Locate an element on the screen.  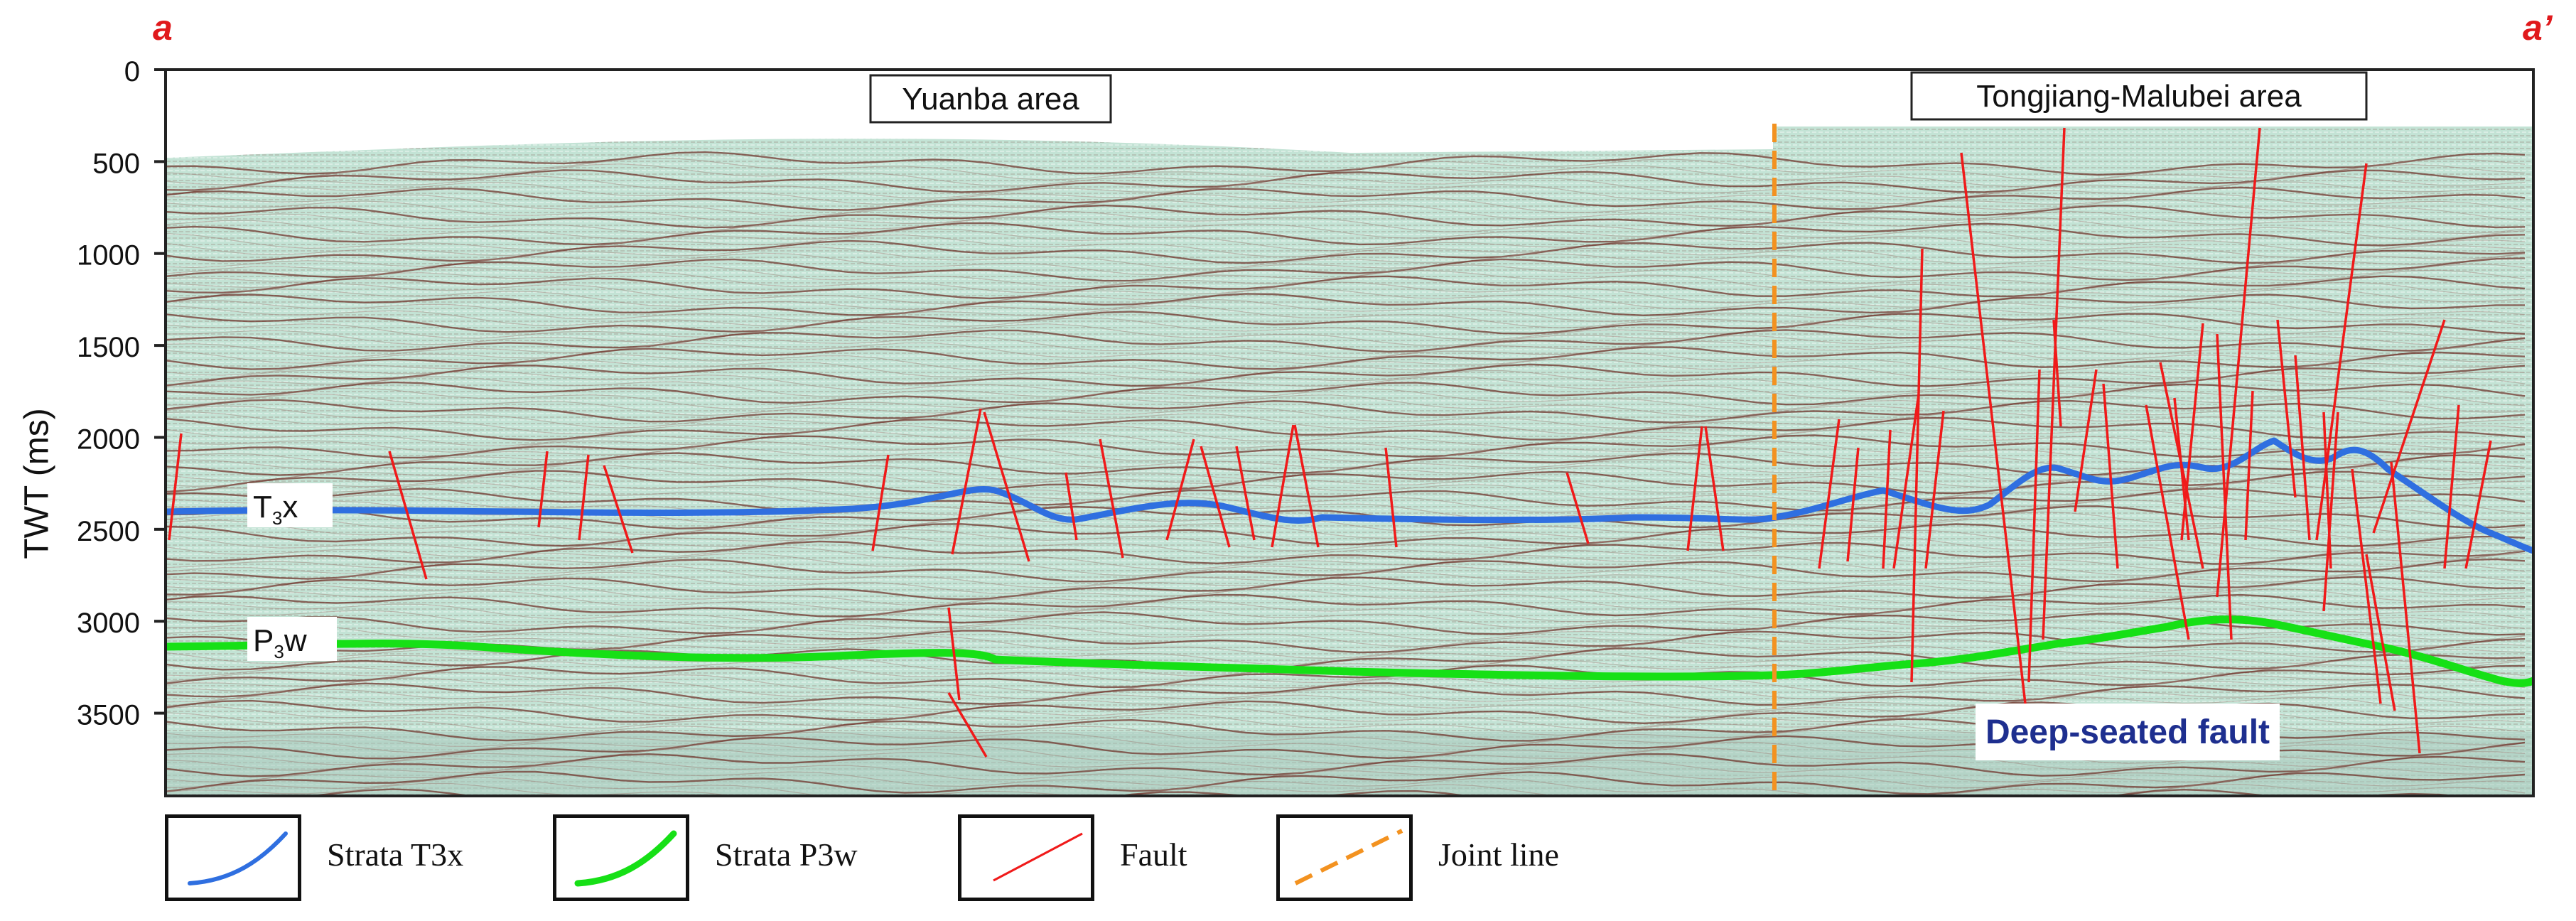
deep-seated-fault-label: Deep-seated fault is located at coordinates (2128, 732).